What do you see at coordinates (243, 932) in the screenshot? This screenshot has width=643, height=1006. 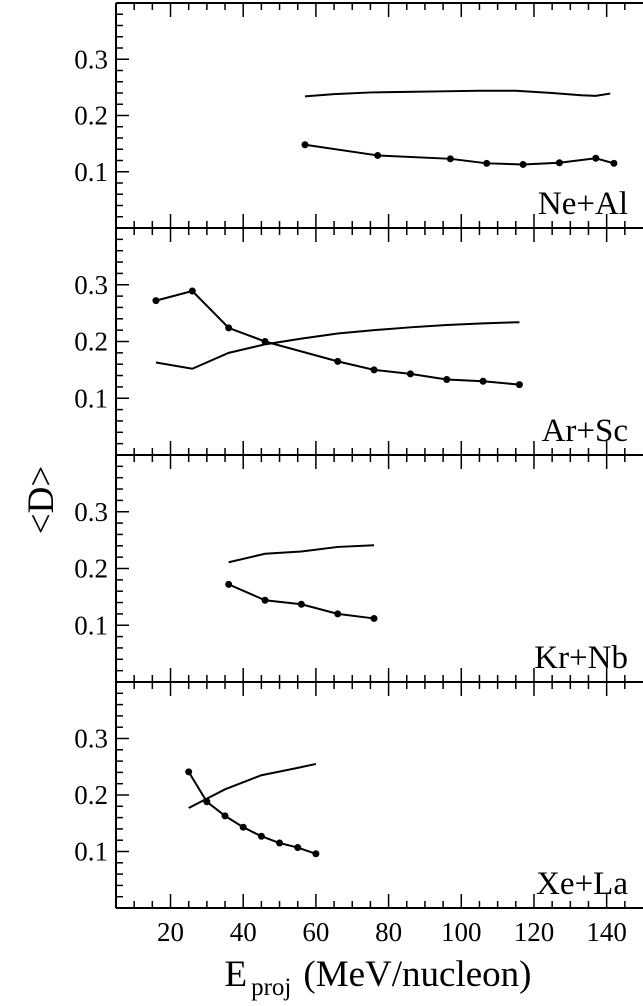 I see `x-tick-label: 40` at bounding box center [243, 932].